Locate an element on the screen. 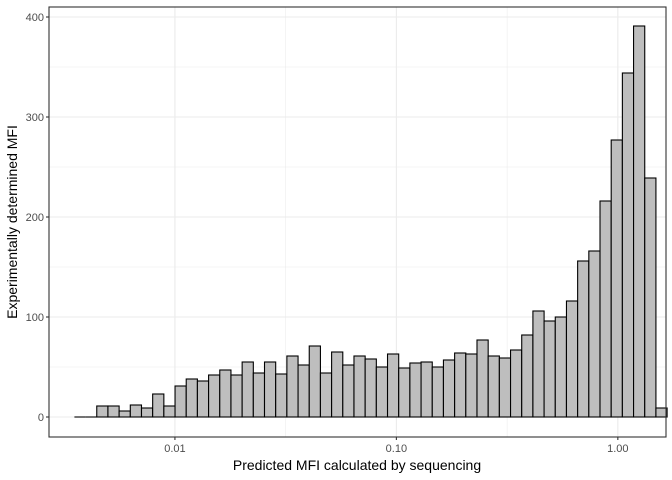  y-axis-title: Experimentally determined MFI is located at coordinates (12, 222).